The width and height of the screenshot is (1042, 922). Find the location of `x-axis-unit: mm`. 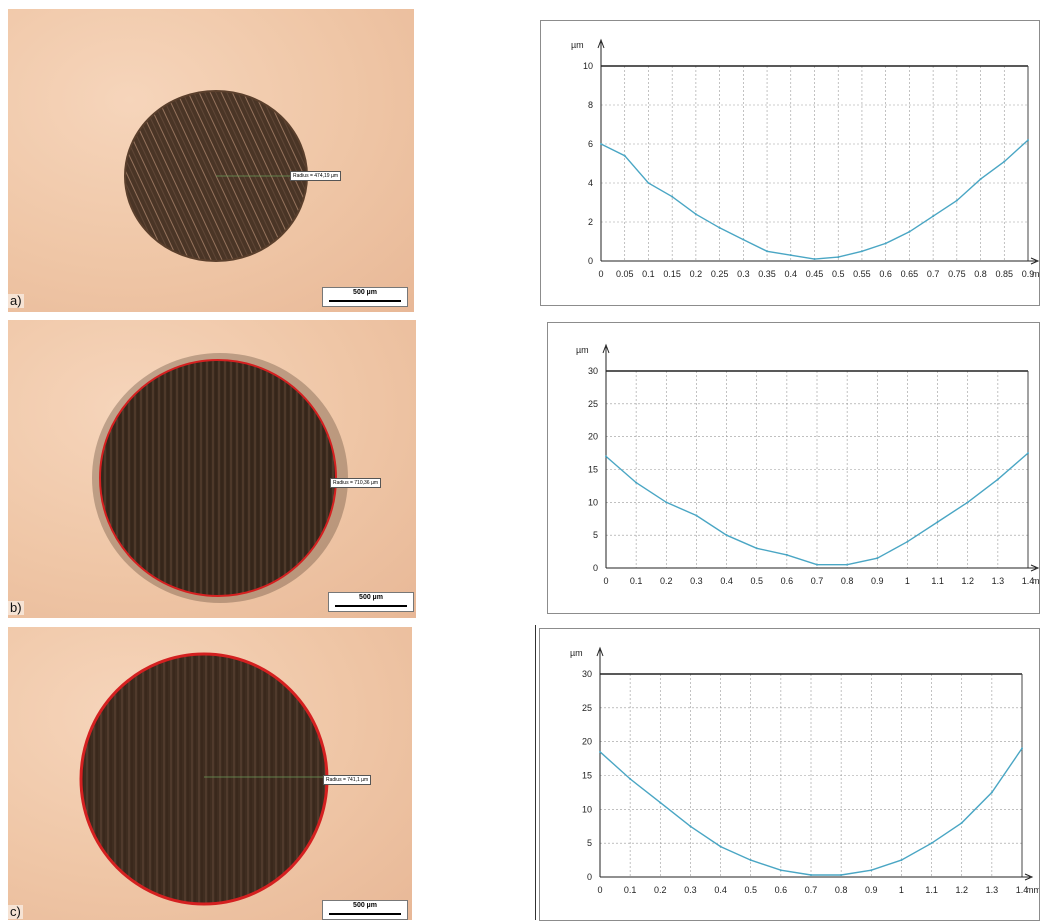

x-axis-unit: mm is located at coordinates (1035, 274).